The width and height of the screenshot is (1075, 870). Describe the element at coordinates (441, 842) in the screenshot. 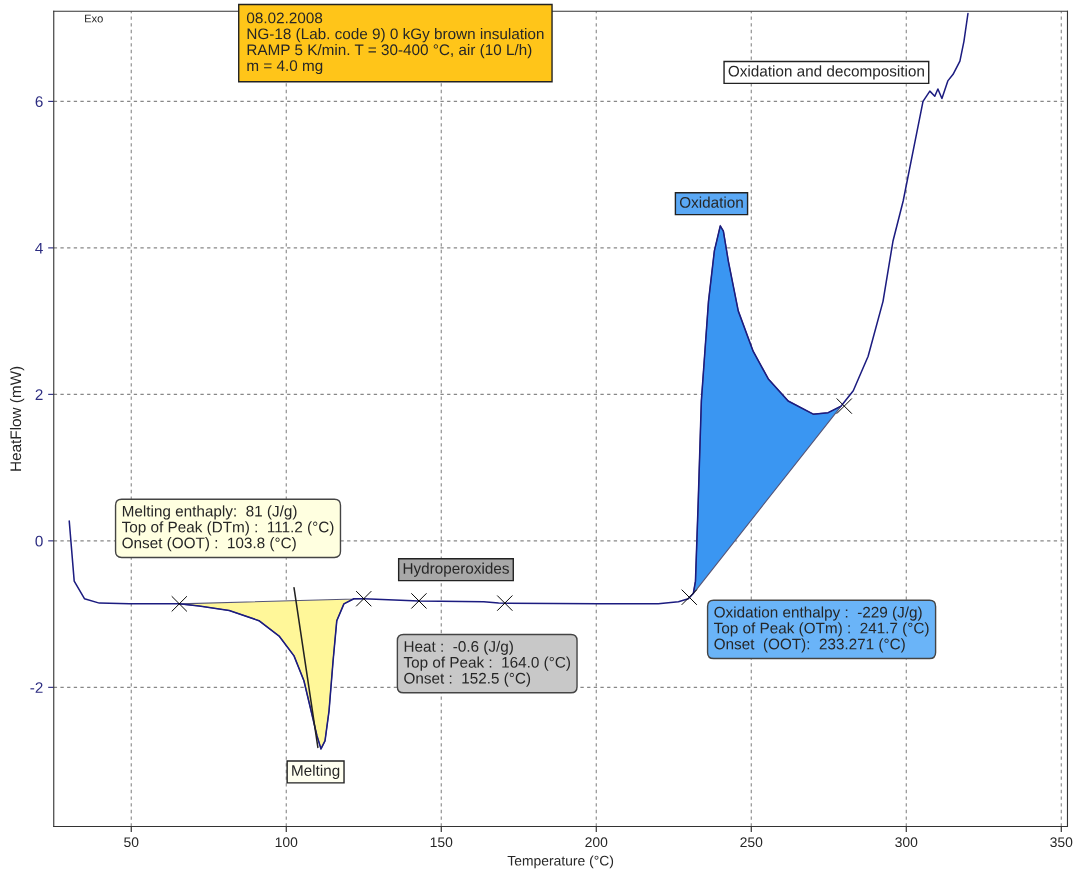

I see `x-tick-label: 150` at that location.